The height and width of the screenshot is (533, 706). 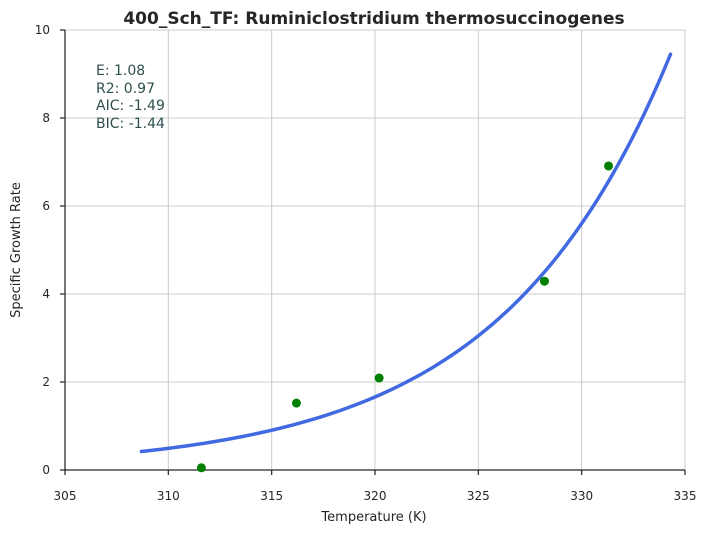 What do you see at coordinates (130, 124) in the screenshot?
I see `annotation-bic: BIC: -1.44` at bounding box center [130, 124].